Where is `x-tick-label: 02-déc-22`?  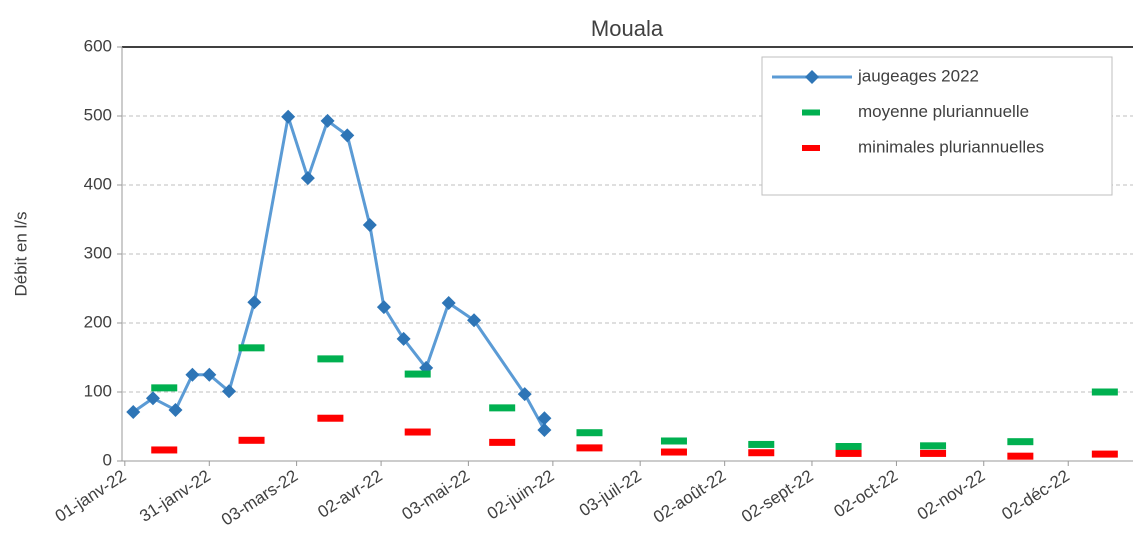 x-tick-label: 02-déc-22 is located at coordinates (1035, 495).